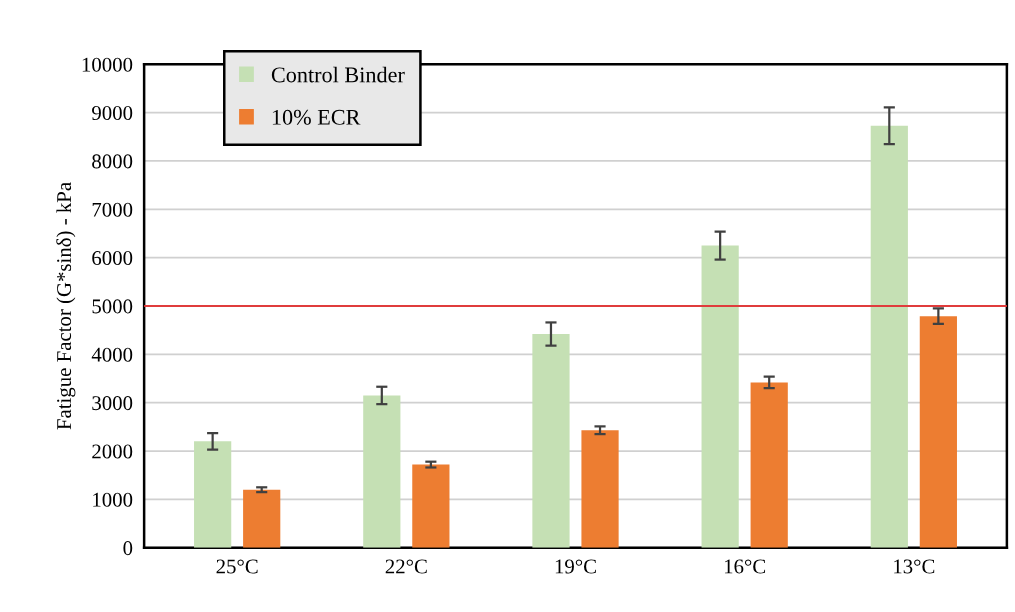 The image size is (1015, 612). What do you see at coordinates (112, 113) in the screenshot?
I see `y-tick-label: 9000` at bounding box center [112, 113].